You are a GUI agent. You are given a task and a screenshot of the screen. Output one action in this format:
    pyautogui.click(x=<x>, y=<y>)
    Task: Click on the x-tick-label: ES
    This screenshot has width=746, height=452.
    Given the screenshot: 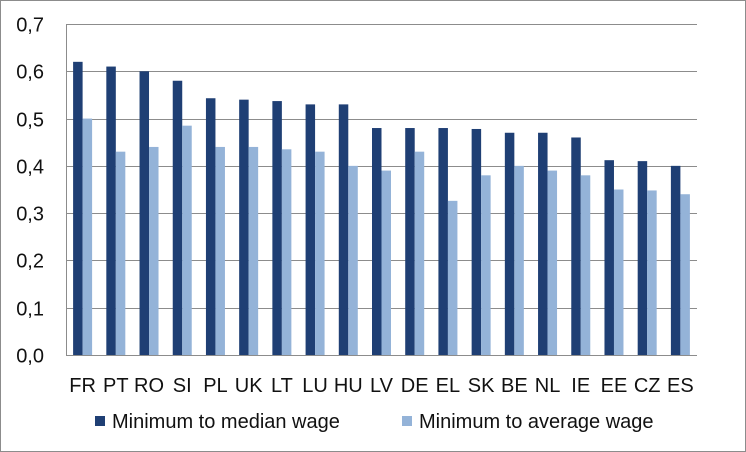 What is the action you would take?
    pyautogui.click(x=680, y=386)
    